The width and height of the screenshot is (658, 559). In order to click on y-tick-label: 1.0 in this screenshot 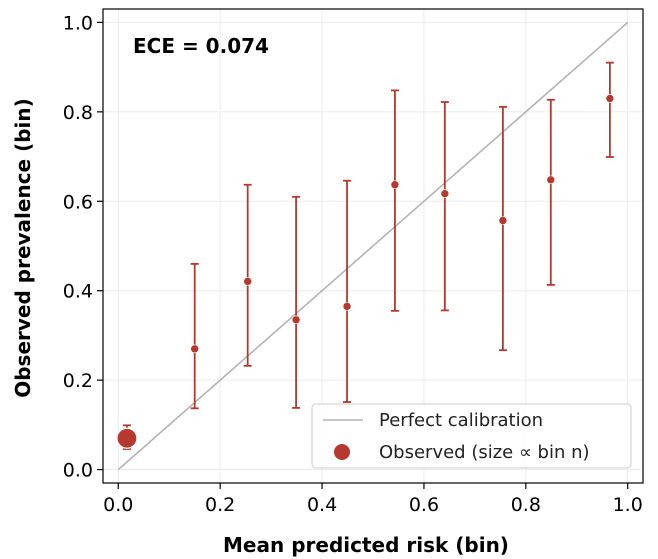, I will do `click(78, 23)`.